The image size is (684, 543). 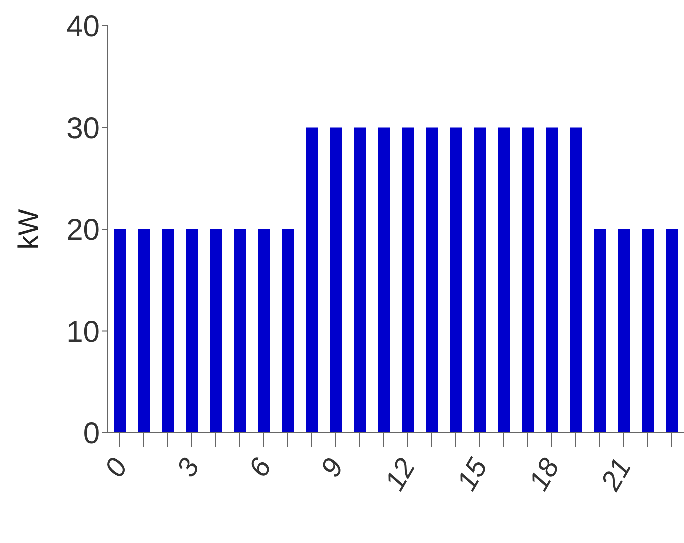 What do you see at coordinates (400, 474) in the screenshot?
I see `x-tick-label: 12` at bounding box center [400, 474].